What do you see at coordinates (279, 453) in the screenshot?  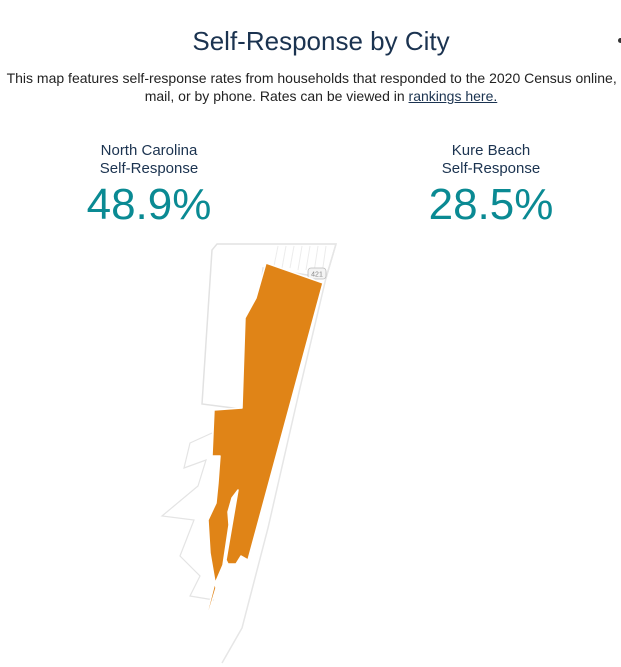 I see `coastline-outline` at bounding box center [279, 453].